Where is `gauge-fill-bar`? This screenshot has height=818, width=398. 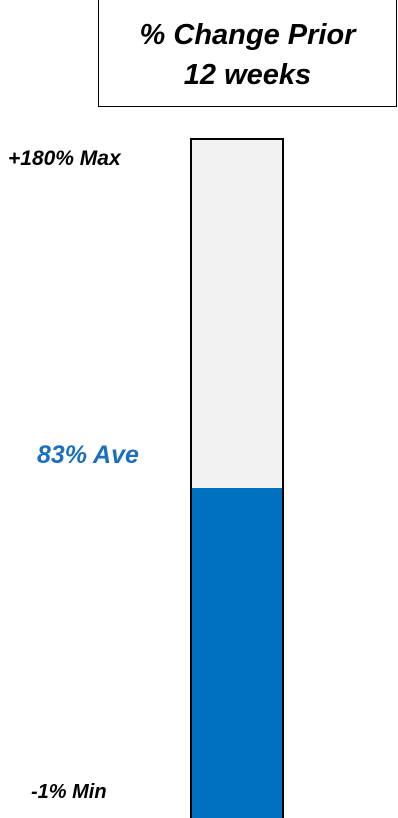
gauge-fill-bar is located at coordinates (237, 653).